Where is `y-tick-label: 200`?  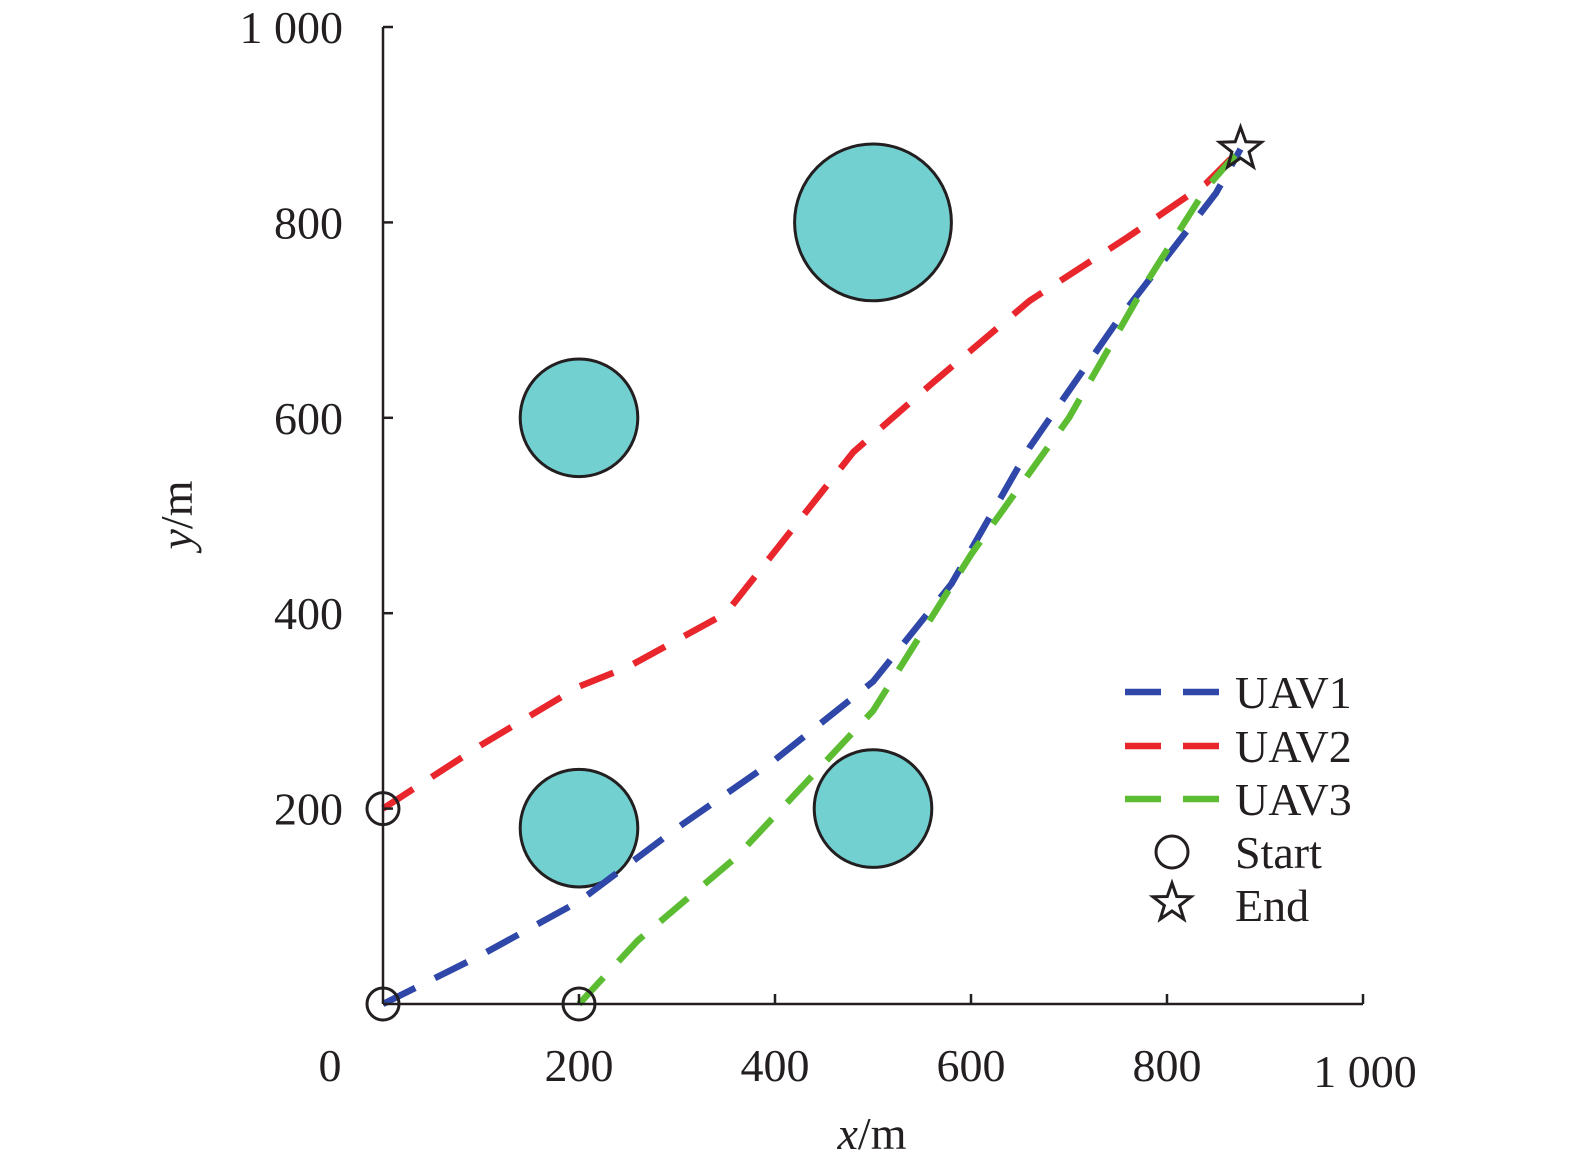
y-tick-label: 200 is located at coordinates (308, 809).